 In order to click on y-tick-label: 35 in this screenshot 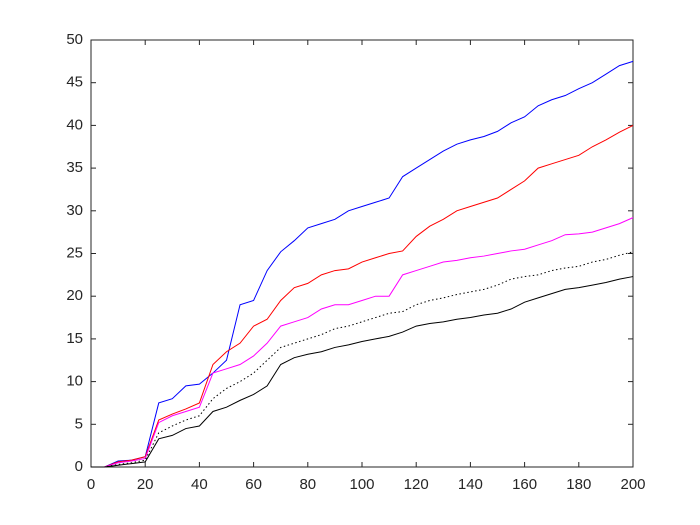, I will do `click(74, 167)`.